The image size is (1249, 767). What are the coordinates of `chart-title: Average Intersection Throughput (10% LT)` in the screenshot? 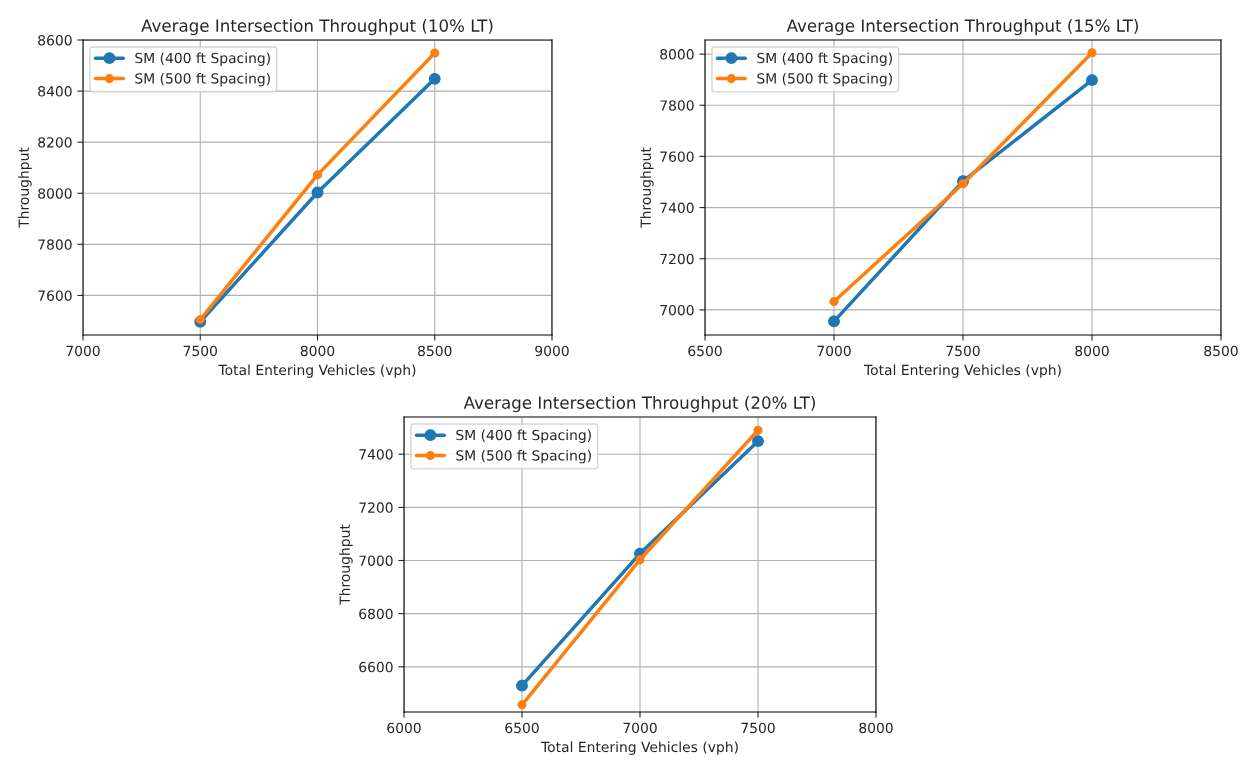 It's located at (317, 27).